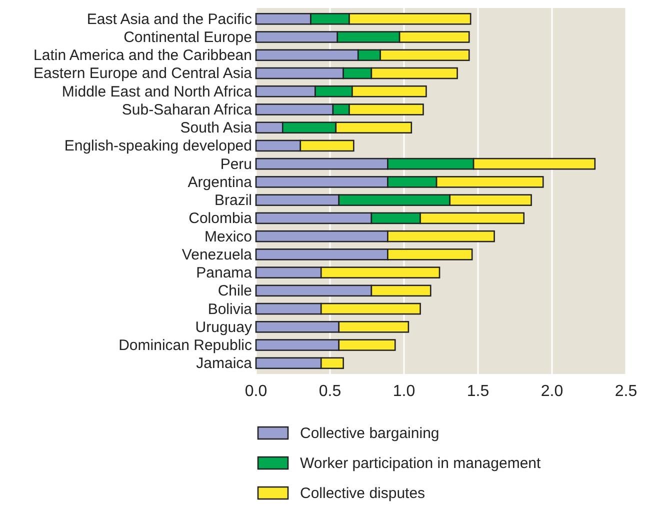  I want to click on y-tick-label: Mexico, so click(228, 237).